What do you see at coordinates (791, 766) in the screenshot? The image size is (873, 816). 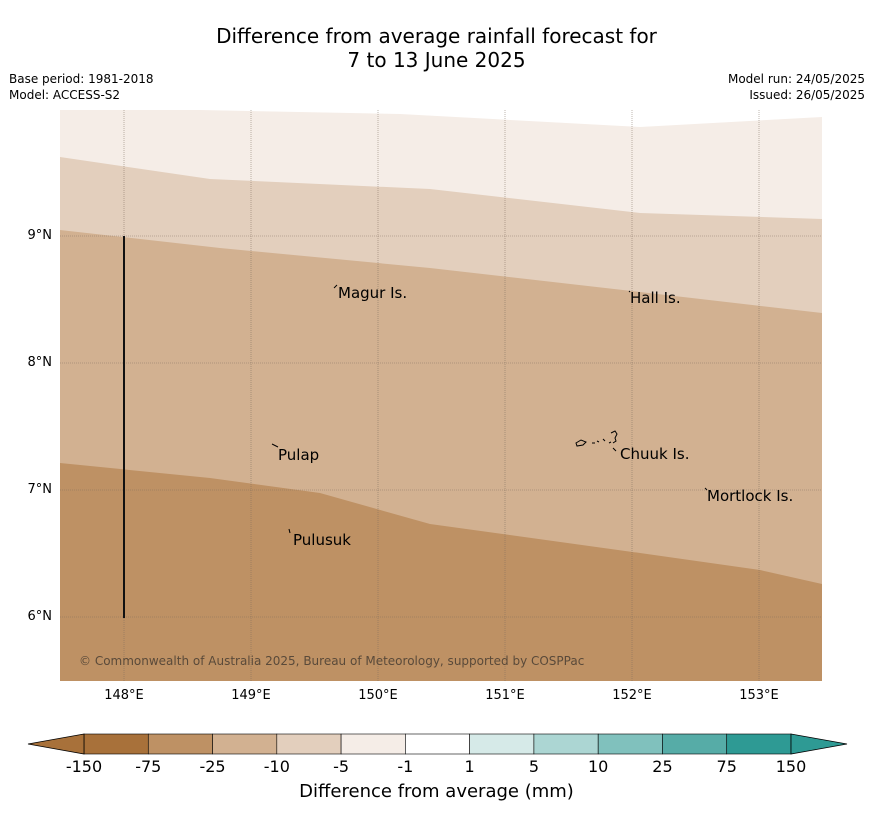 I see `legend-tick-label: 150` at bounding box center [791, 766].